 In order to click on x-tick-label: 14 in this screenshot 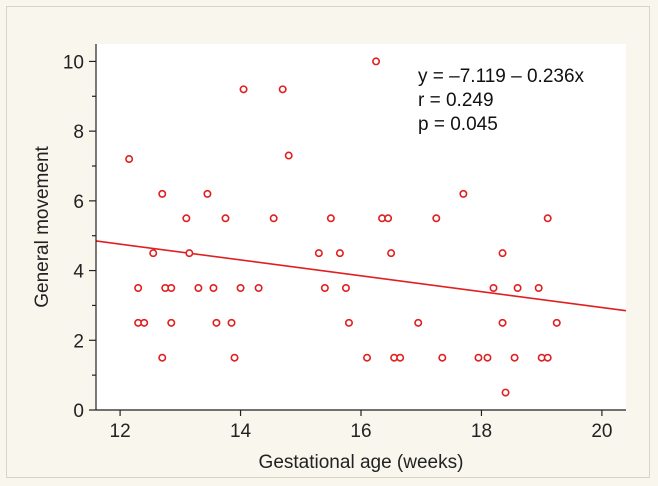, I will do `click(241, 431)`.